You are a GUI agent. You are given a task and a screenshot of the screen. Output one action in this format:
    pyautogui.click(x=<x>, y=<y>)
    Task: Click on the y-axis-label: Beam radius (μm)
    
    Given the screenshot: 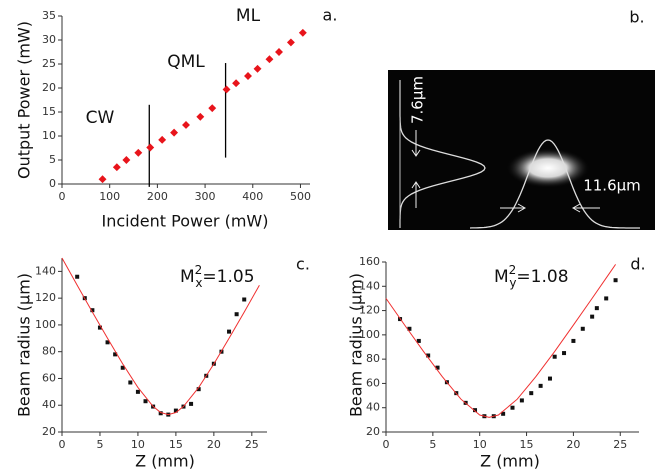 What is the action you would take?
    pyautogui.click(x=24, y=345)
    